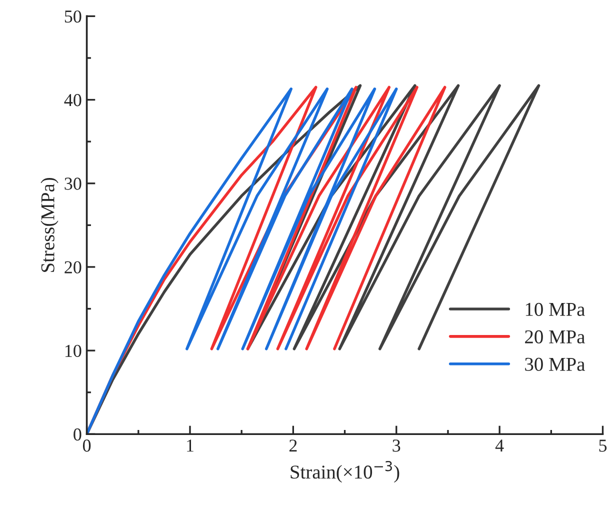  I want to click on legend-label: 20 MPa, so click(555, 337).